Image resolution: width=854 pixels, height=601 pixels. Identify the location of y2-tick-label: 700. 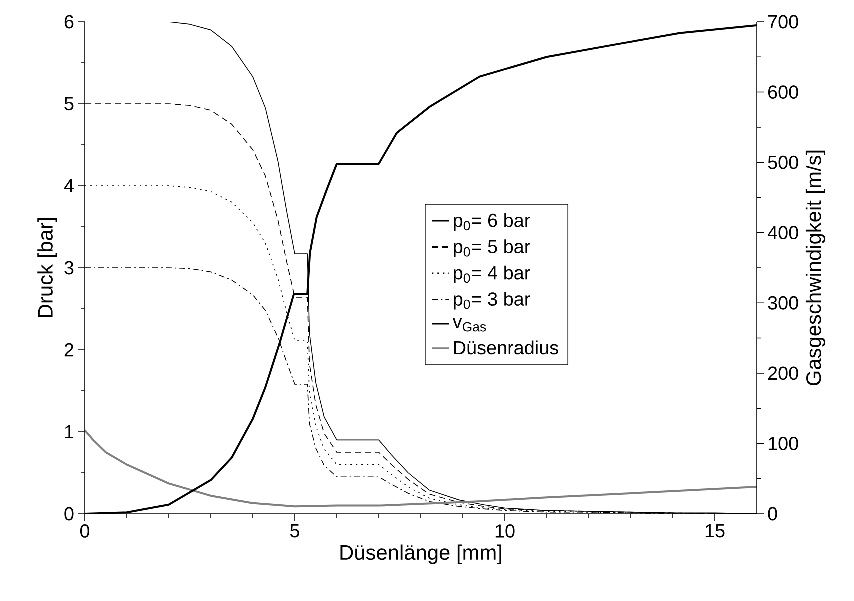
(783, 22).